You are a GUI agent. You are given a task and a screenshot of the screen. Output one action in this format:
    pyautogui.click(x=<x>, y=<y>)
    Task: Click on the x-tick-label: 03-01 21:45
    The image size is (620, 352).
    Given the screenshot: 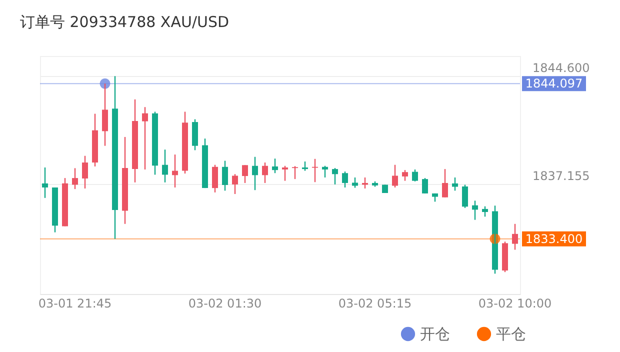 What is the action you would take?
    pyautogui.click(x=75, y=303)
    